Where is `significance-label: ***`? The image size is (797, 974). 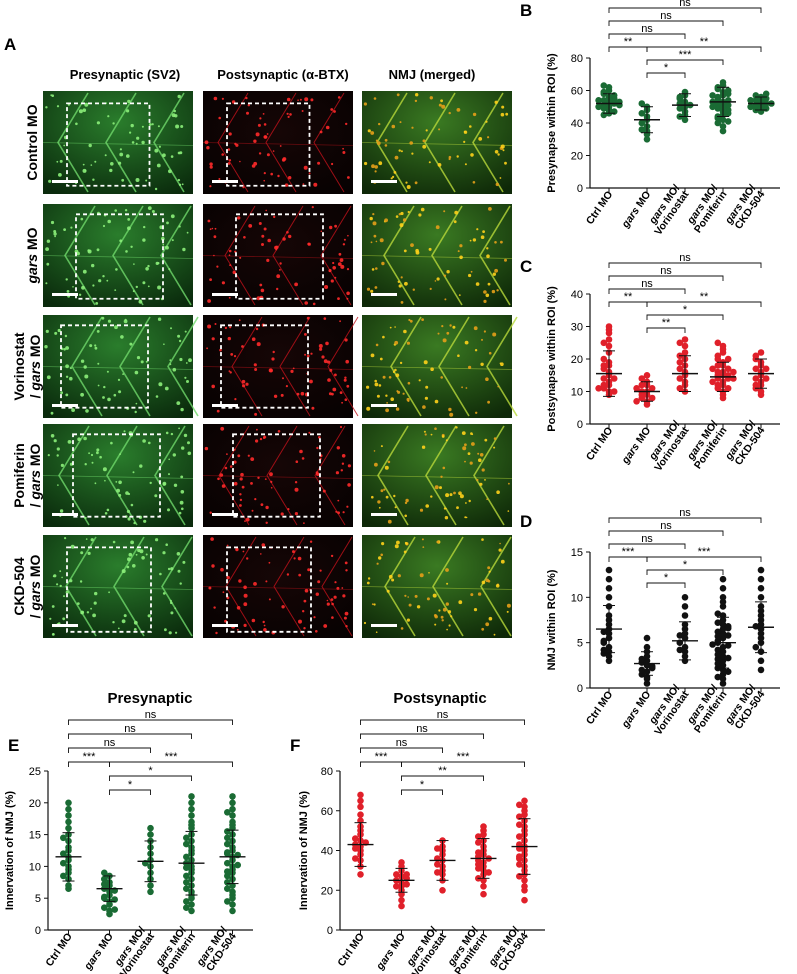 significance-label: *** is located at coordinates (90, 757).